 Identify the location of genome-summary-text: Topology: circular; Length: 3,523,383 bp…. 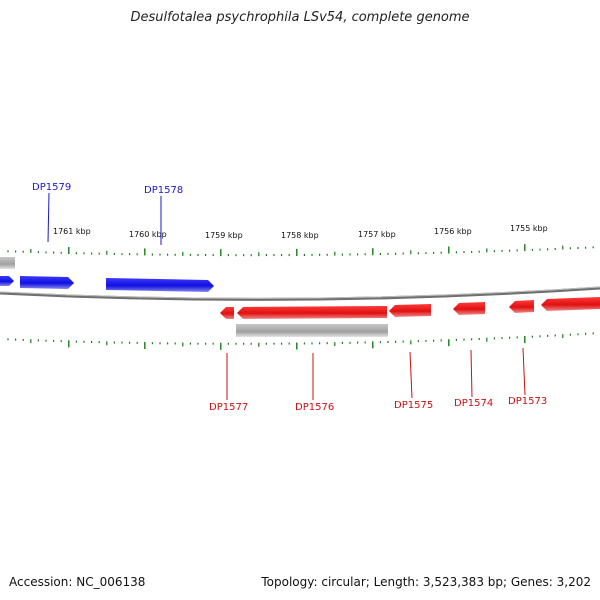
(426, 582).